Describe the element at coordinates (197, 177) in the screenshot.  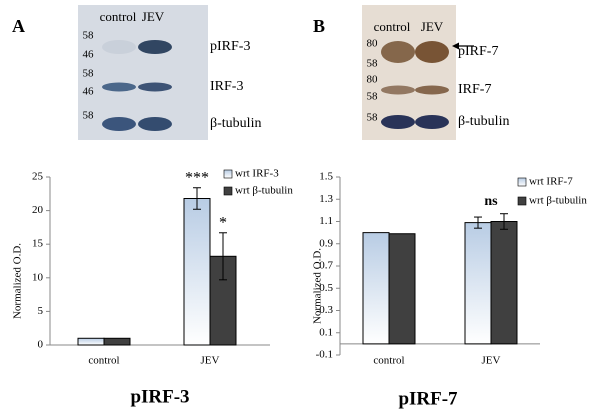
I see `significance: ***` at that location.